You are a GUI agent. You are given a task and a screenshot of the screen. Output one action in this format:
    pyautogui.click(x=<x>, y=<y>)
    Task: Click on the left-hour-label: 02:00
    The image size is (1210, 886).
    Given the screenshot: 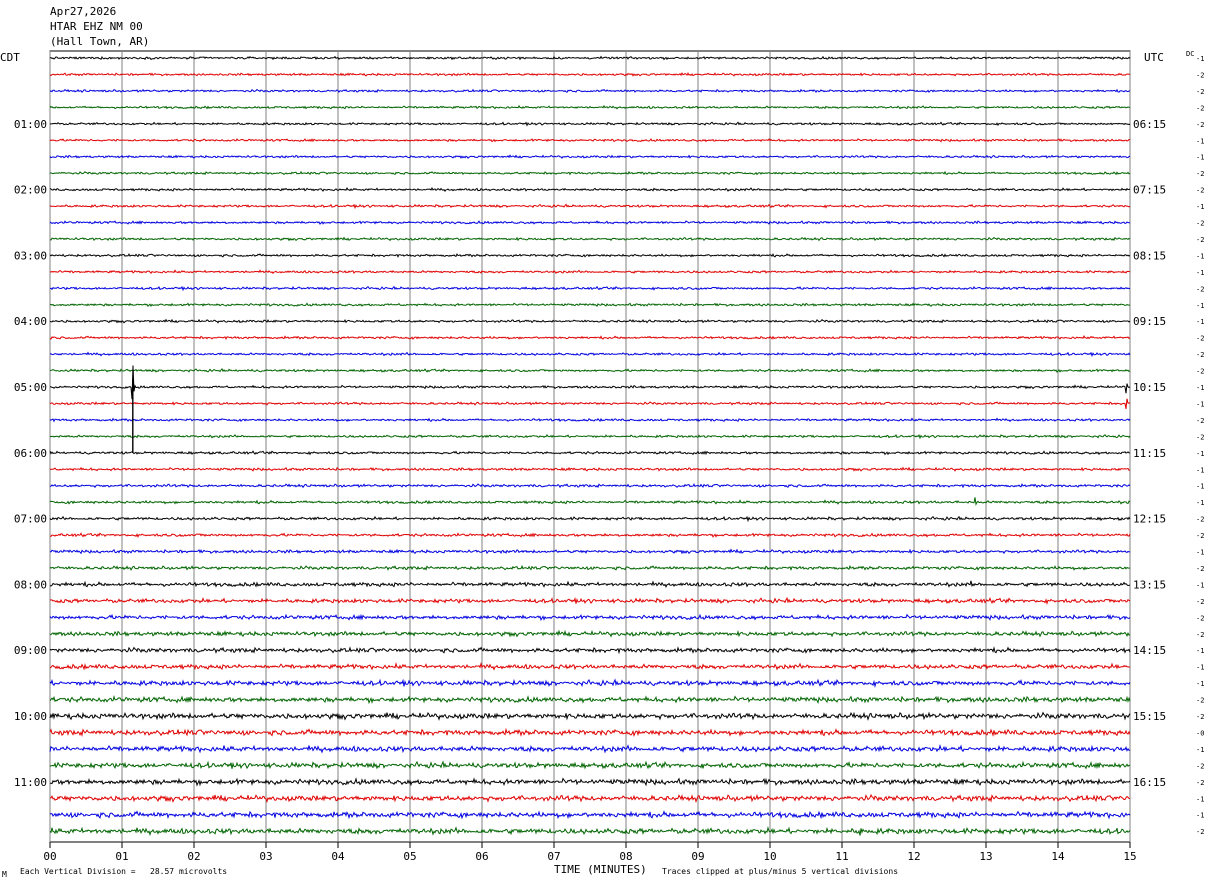 What is the action you would take?
    pyautogui.click(x=30, y=190)
    